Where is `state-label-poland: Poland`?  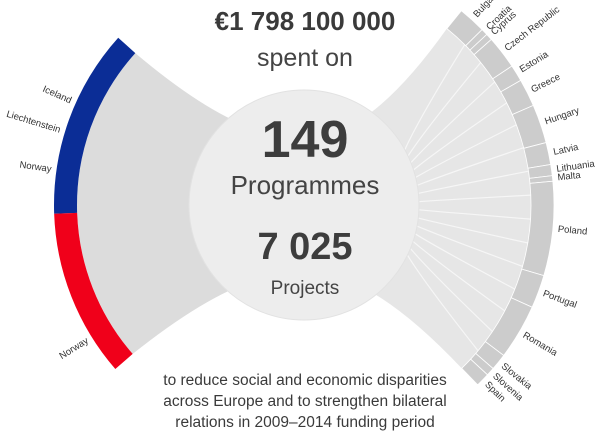
state-label-poland: Poland is located at coordinates (572, 231).